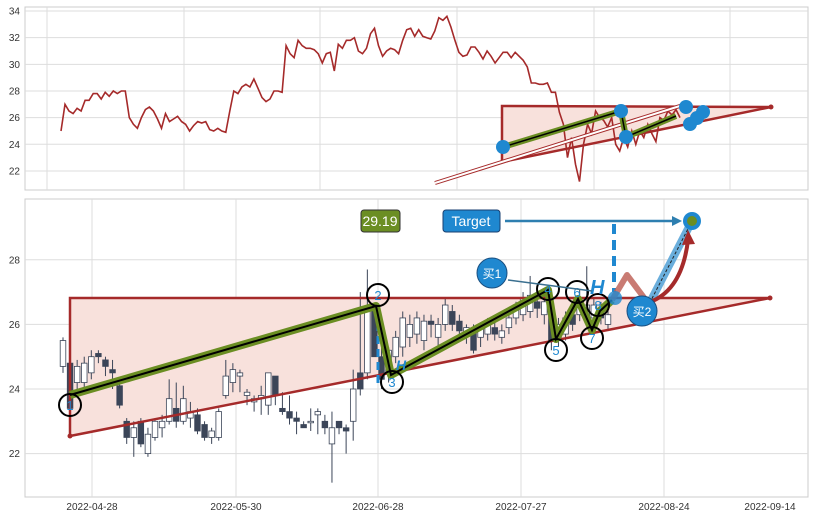  Describe the element at coordinates (15, 145) in the screenshot. I see `top-y-tick: 24` at that location.